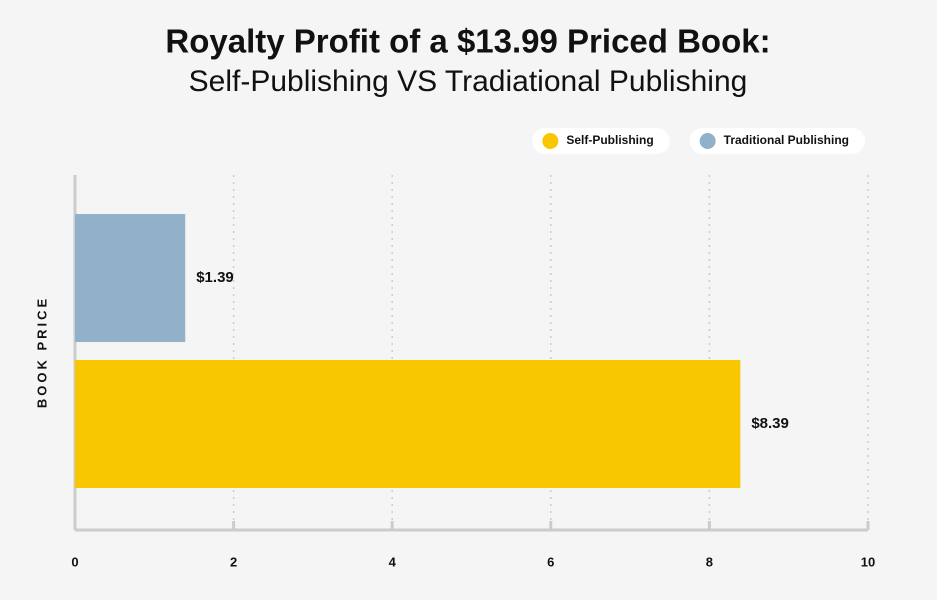 The width and height of the screenshot is (937, 600). What do you see at coordinates (709, 561) in the screenshot?
I see `x-tick-label: 8` at bounding box center [709, 561].